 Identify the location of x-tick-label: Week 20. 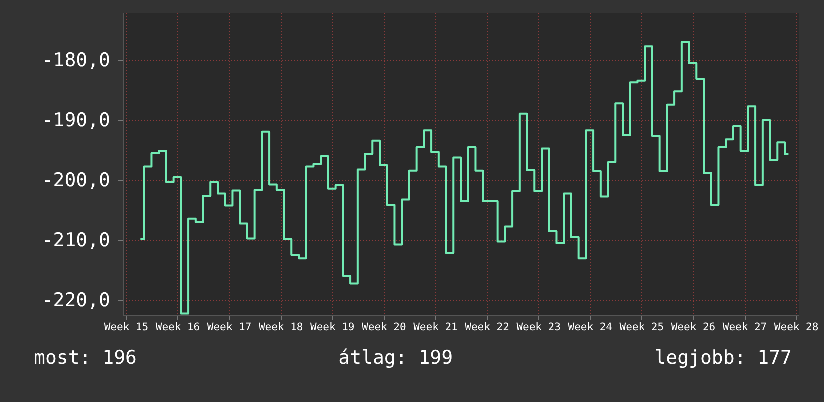
(384, 328).